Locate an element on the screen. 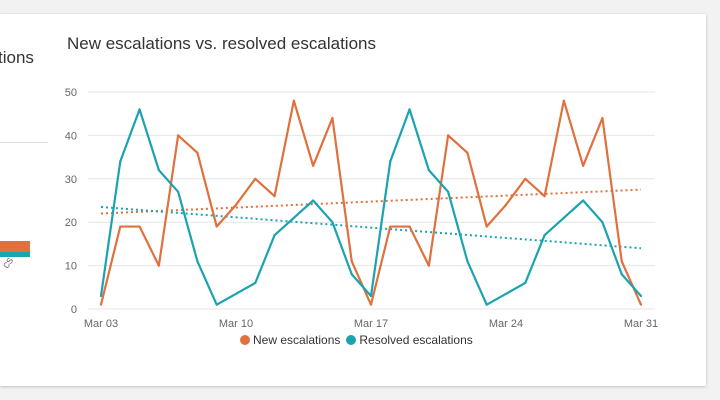 The width and height of the screenshot is (720, 400). left-panel-title: tions is located at coordinates (17, 57).